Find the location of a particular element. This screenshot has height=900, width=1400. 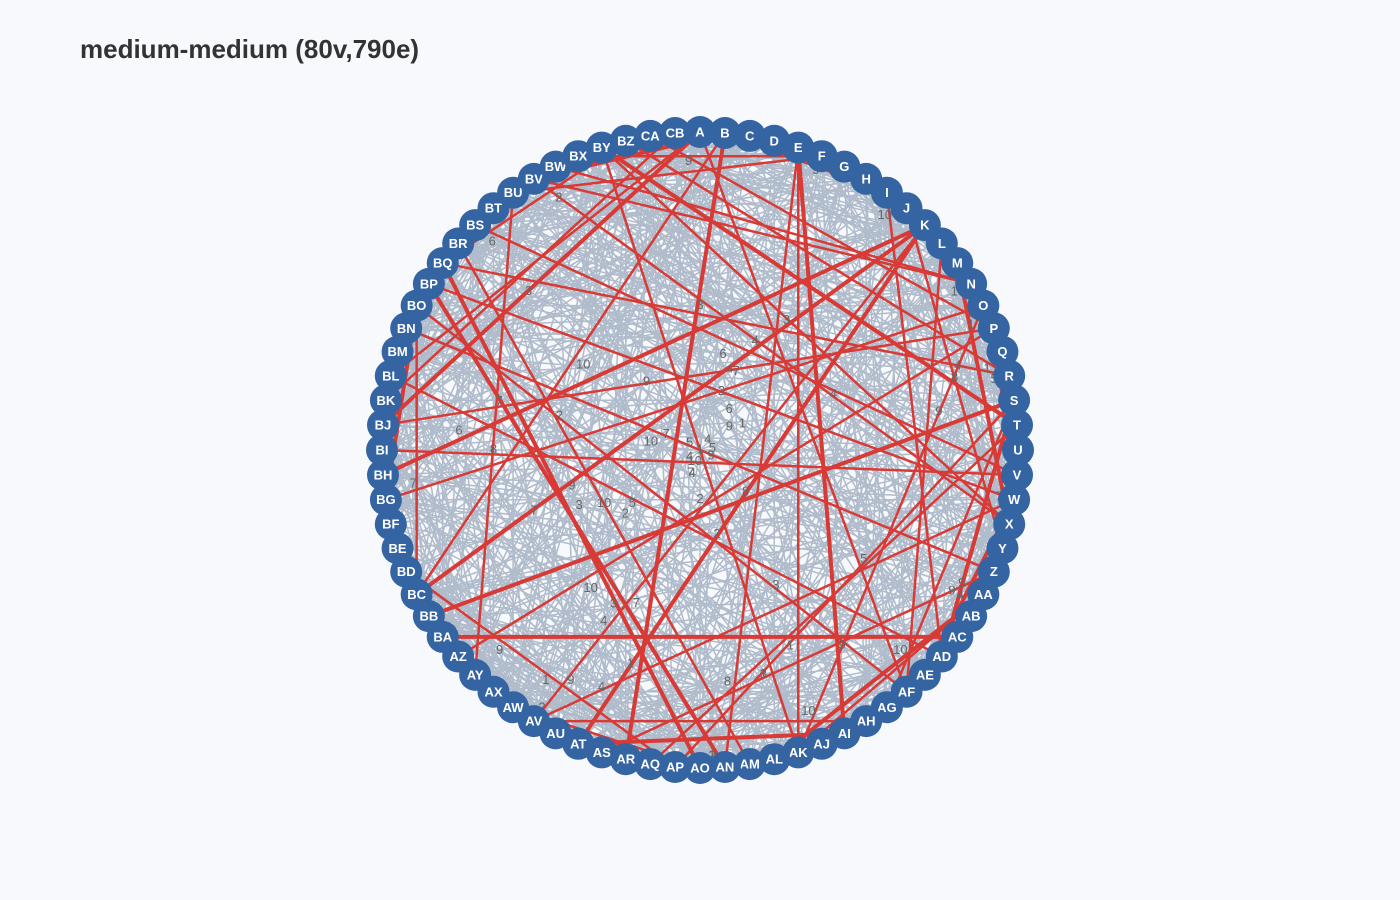

node-label: BN is located at coordinates (406, 328).